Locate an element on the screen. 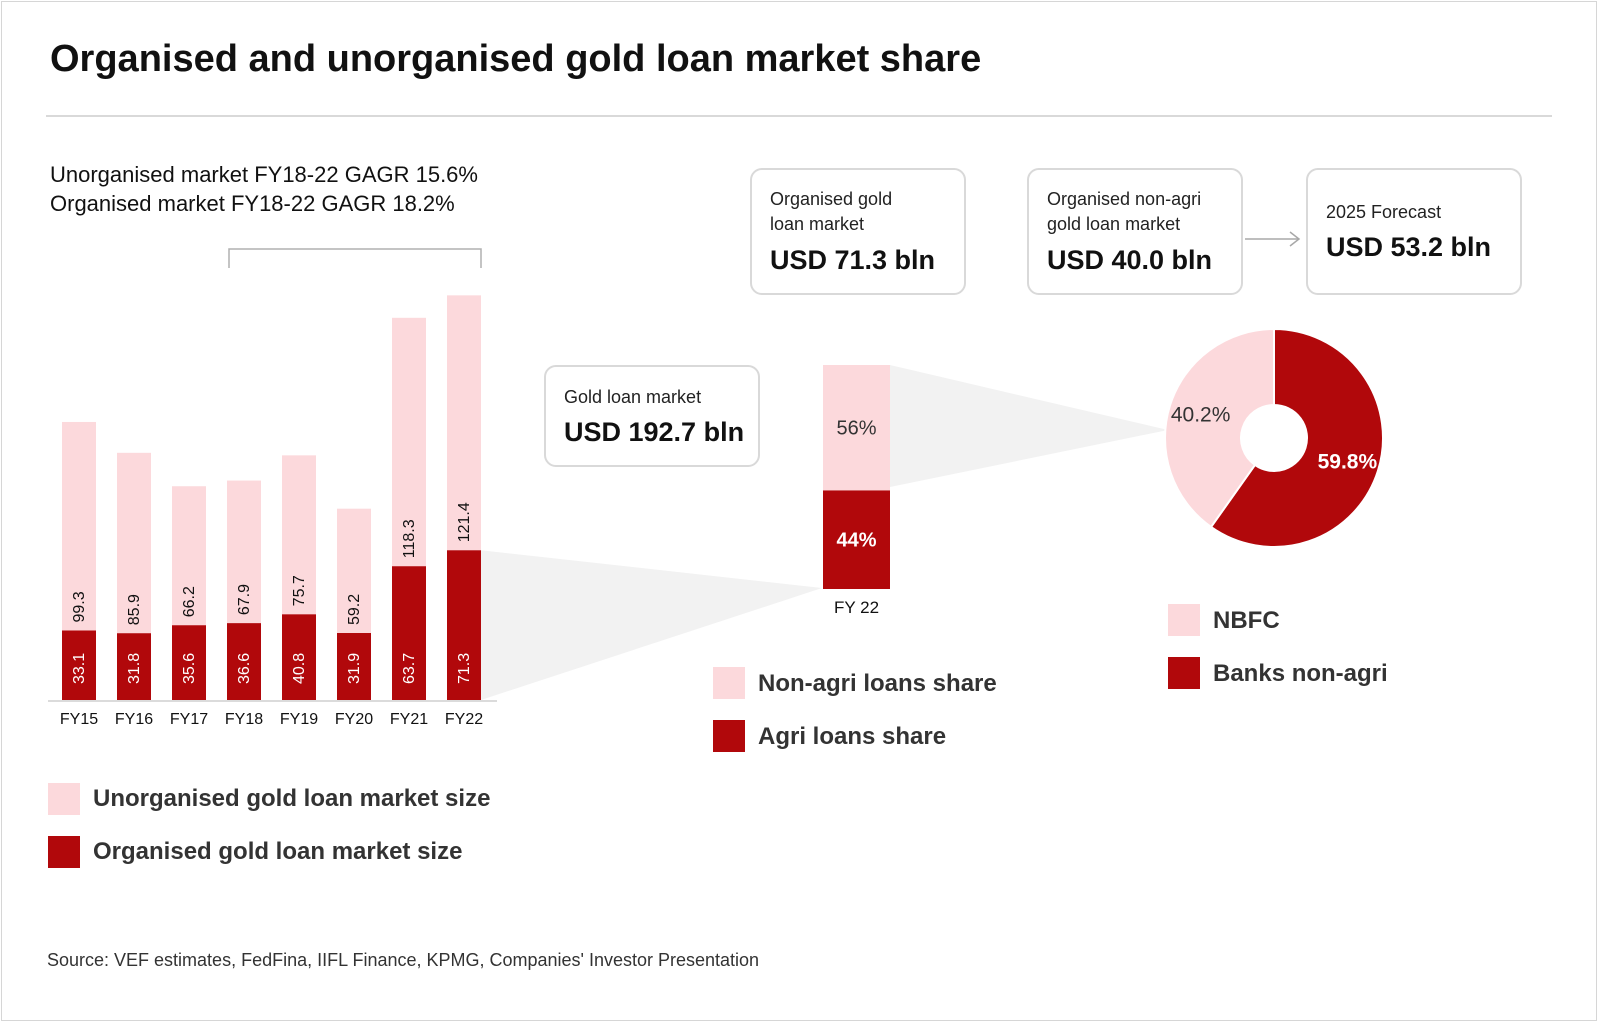 This screenshot has height=1024, width=1600. forecast-value: USD 53.2 bln is located at coordinates (1409, 247).